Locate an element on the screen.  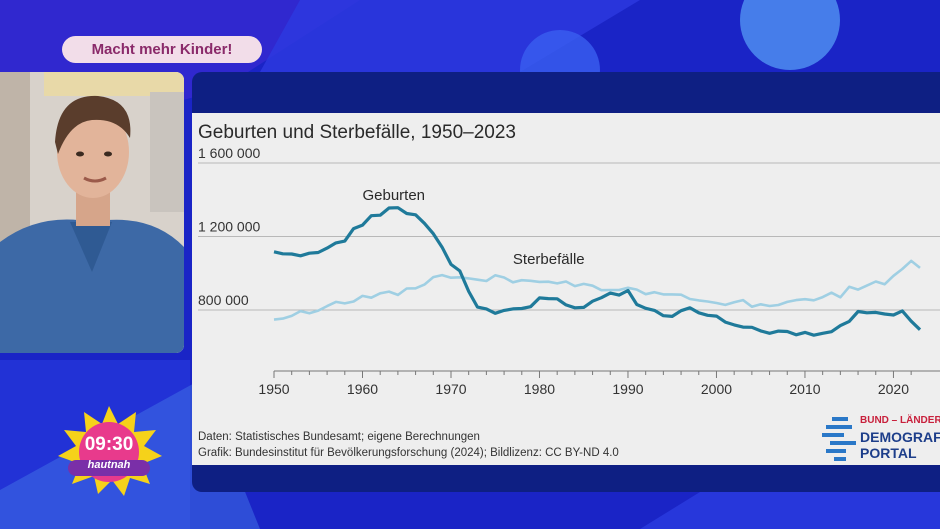
y-tick-label: 1 600 000 is located at coordinates (229, 153).